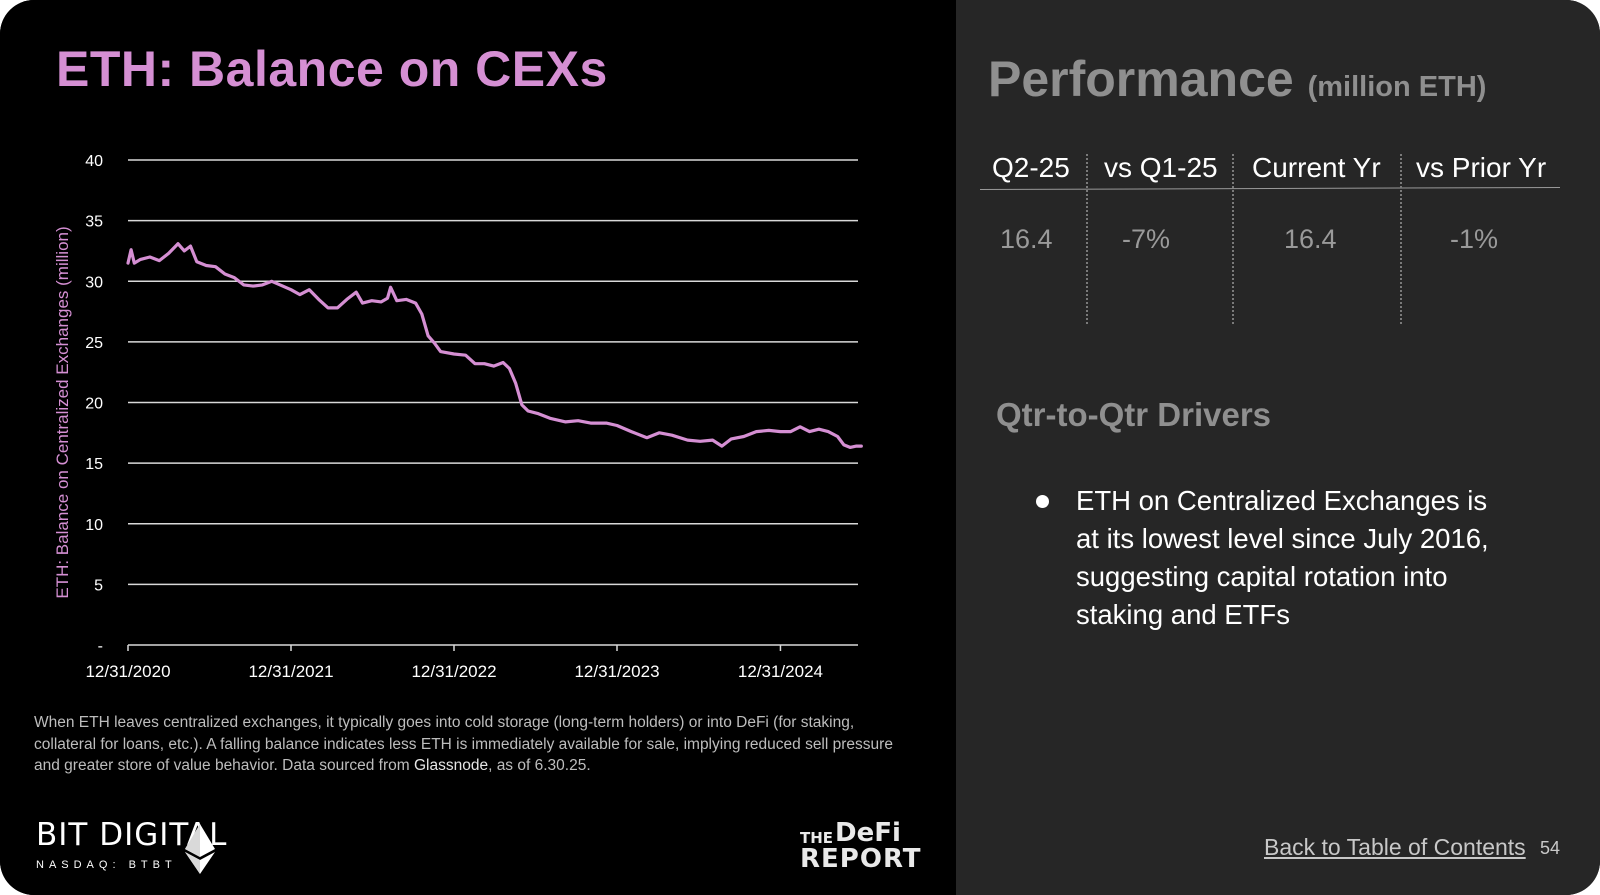 The width and height of the screenshot is (1600, 895). Describe the element at coordinates (453, 671) in the screenshot. I see `x-tick-label: 12/31/2022` at that location.